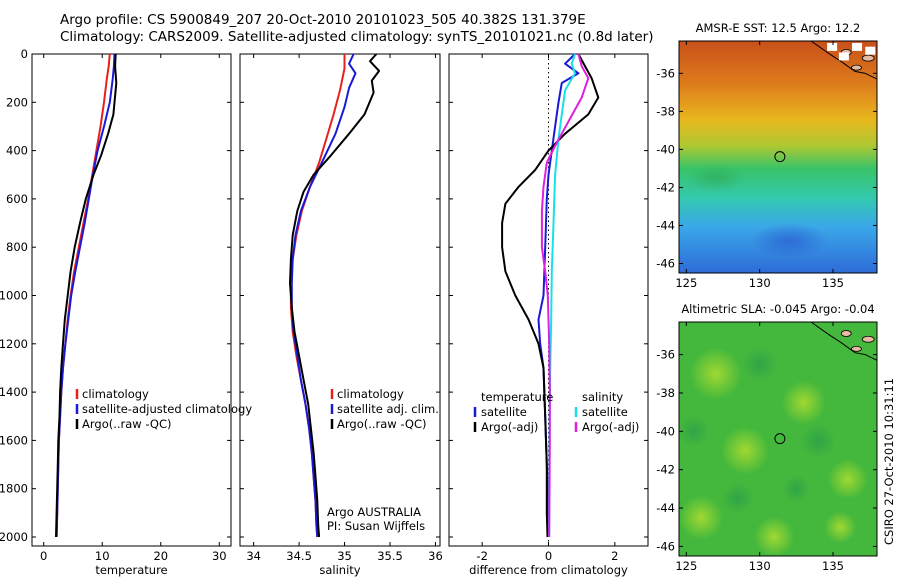  Describe the element at coordinates (160, 556) in the screenshot. I see `x-tick-label: 20` at that location.